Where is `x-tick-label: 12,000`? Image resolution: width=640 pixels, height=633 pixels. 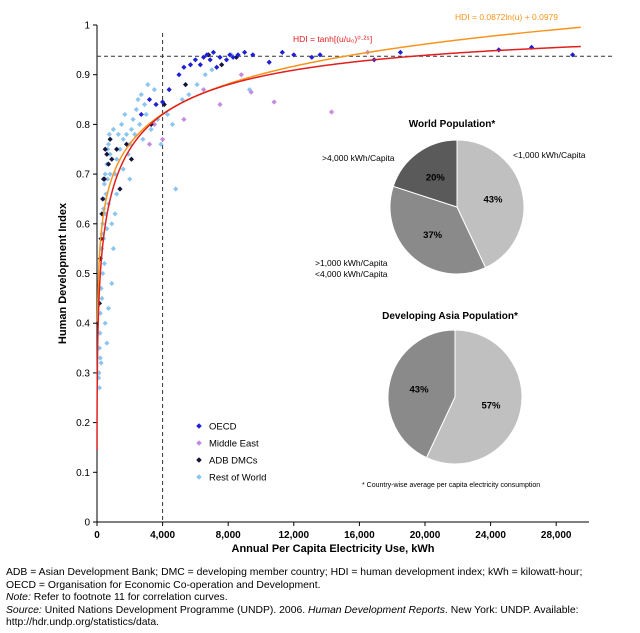
x-tick-label: 12,000 is located at coordinates (294, 535).